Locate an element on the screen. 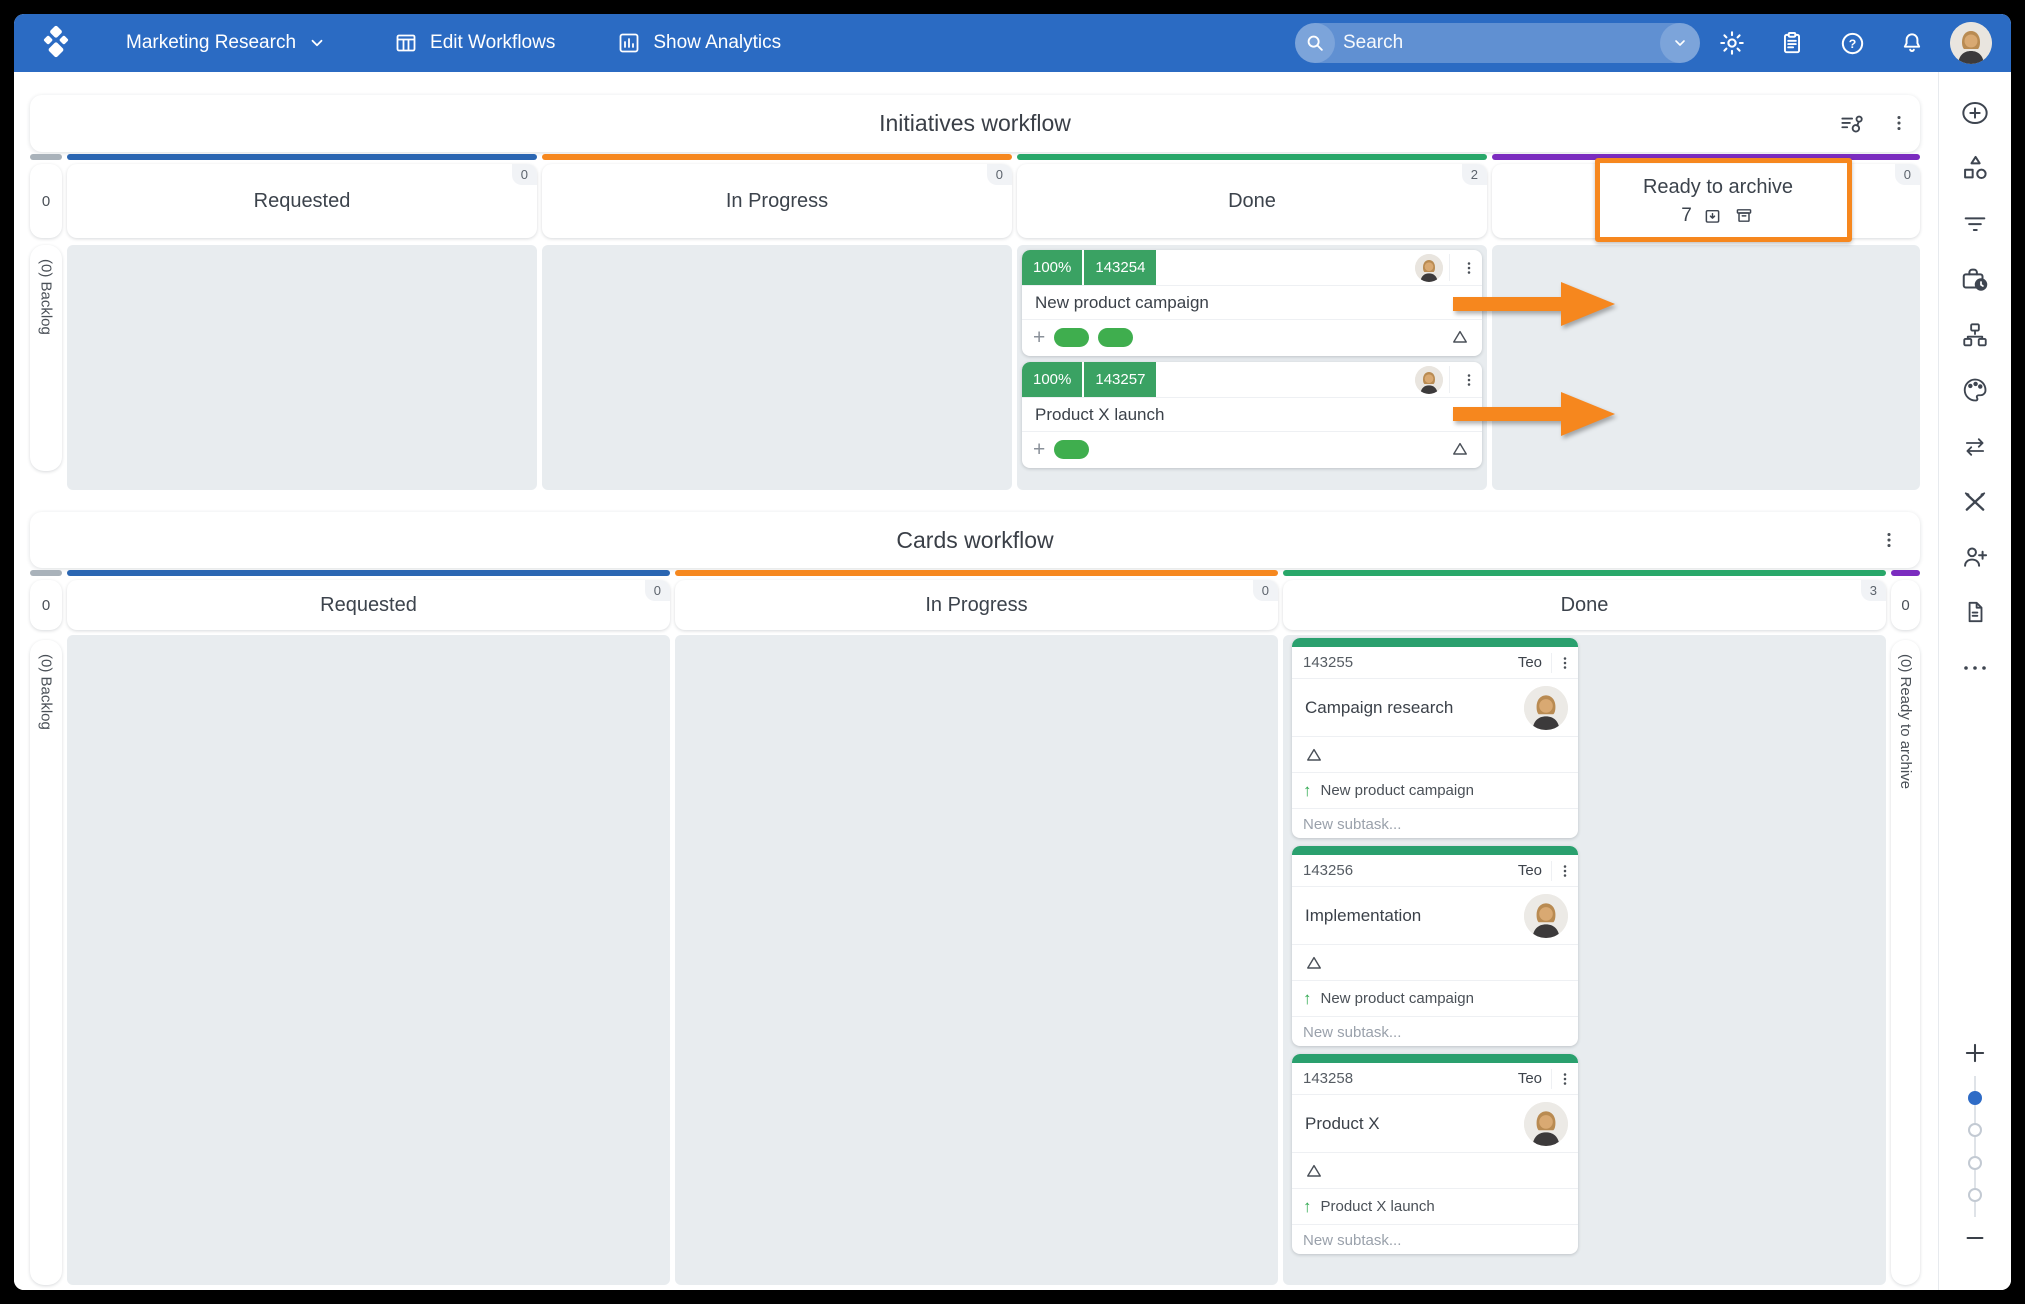 This screenshot has width=2025, height=1304. search-input is located at coordinates (1497, 43).